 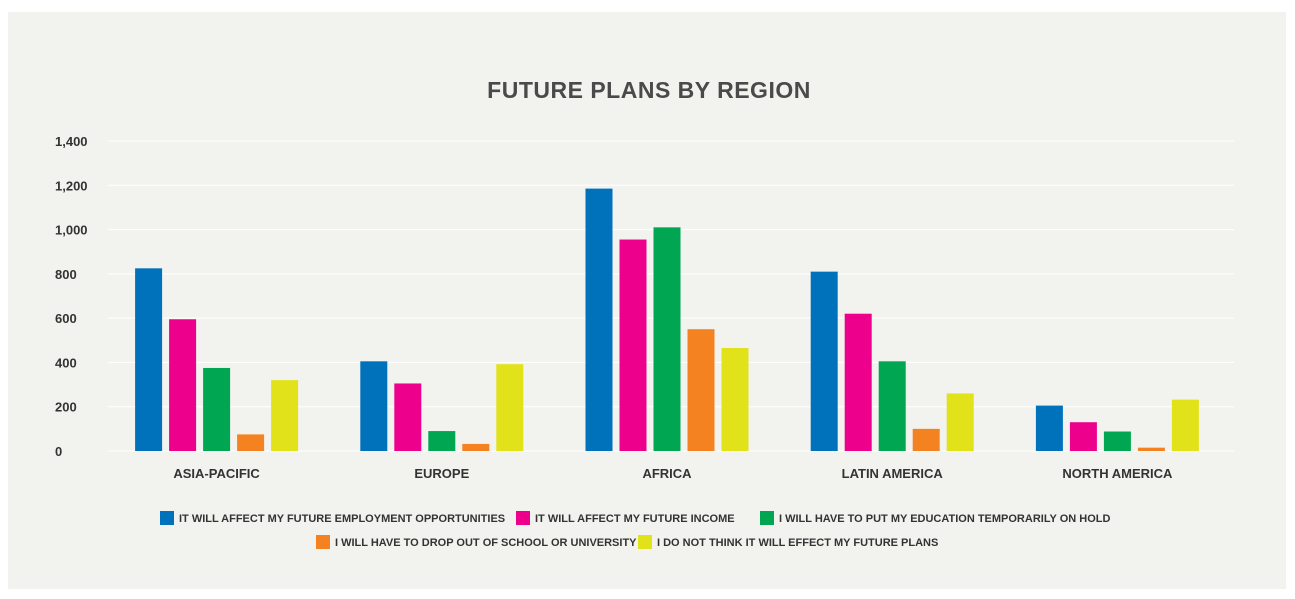 I want to click on y-tick-label: 600, so click(x=66, y=318).